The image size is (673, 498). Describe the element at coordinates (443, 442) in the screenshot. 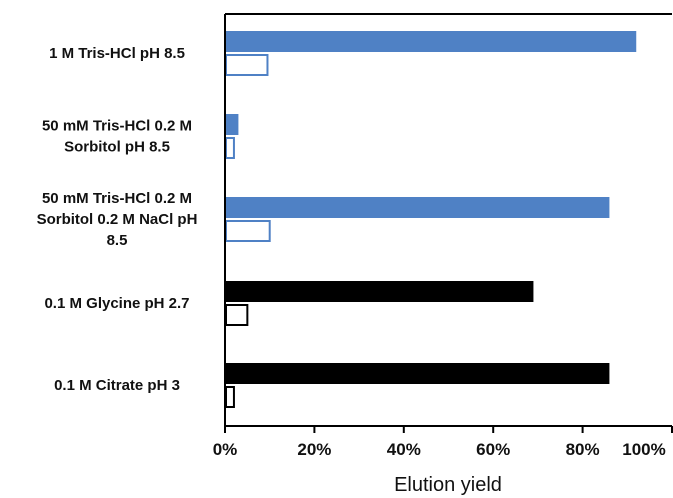

I see `ticks-layer: 0% 20% 40% 60% 80% 100%` at that location.